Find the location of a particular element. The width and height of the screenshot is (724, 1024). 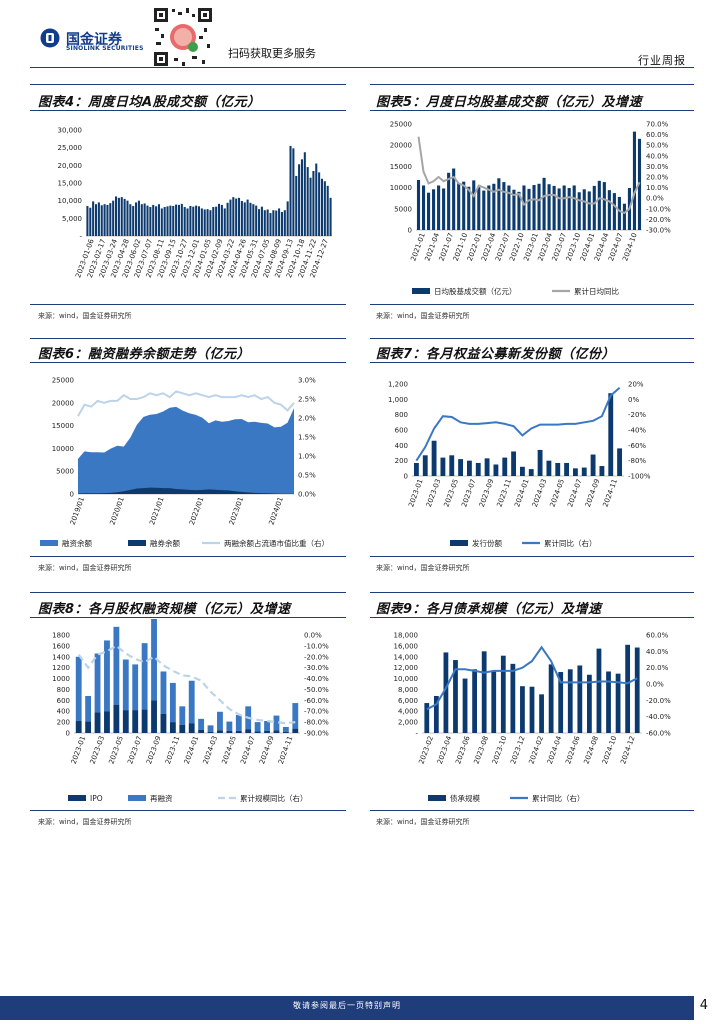

chart6-title-rule is located at coordinates (188, 362).